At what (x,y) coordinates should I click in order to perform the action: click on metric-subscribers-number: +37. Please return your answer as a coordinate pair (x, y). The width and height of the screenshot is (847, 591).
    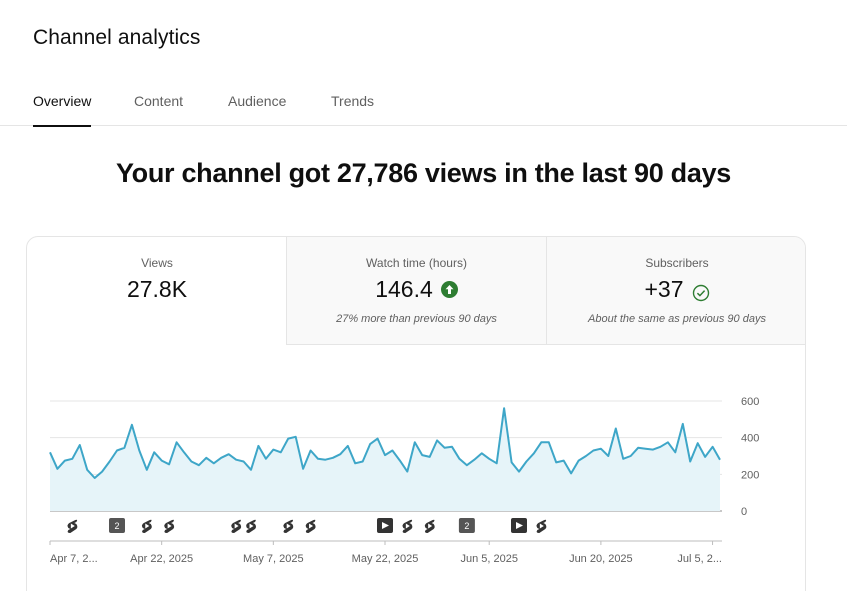
    Looking at the image, I should click on (664, 289).